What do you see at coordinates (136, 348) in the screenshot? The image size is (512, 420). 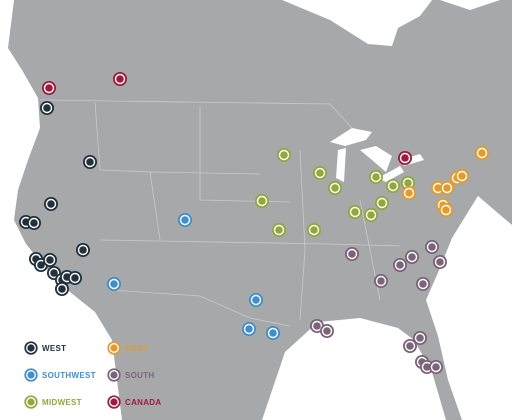 I see `legend-label: EAST` at bounding box center [136, 348].